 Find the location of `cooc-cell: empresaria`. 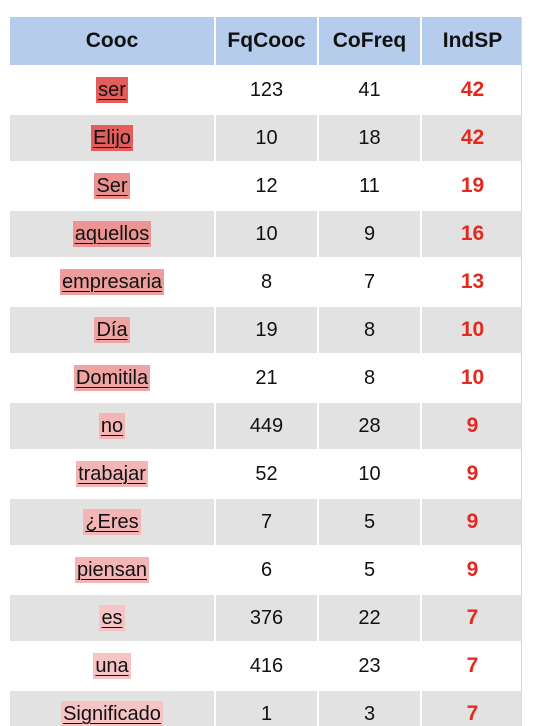

cooc-cell: empresaria is located at coordinates (112, 282).